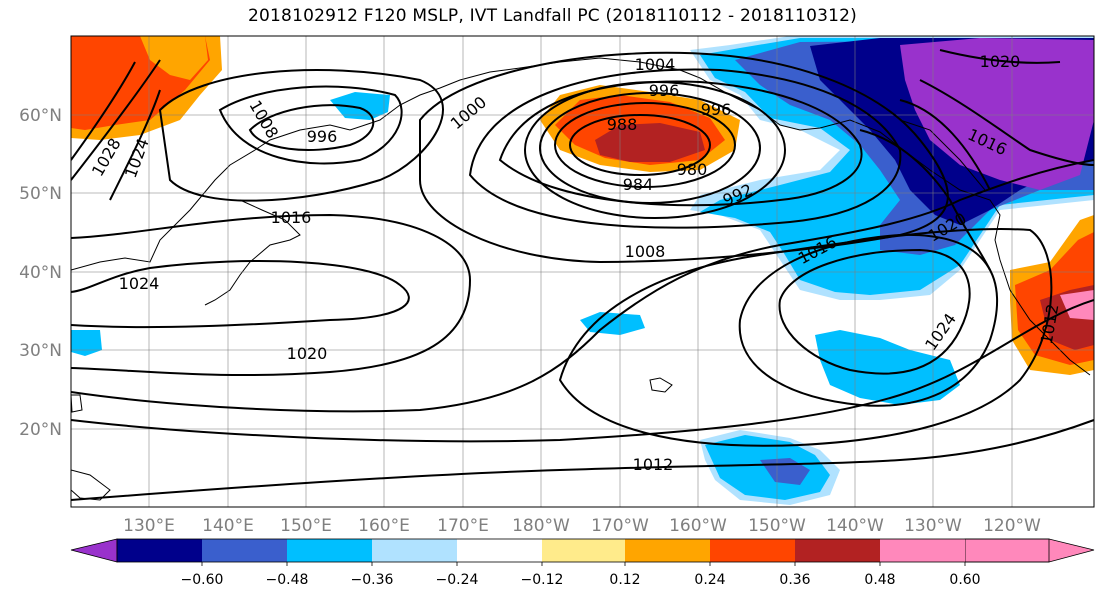 This screenshot has height=601, width=1105. Describe the element at coordinates (149, 526) in the screenshot. I see `lon-tick-label: 130°E` at that location.